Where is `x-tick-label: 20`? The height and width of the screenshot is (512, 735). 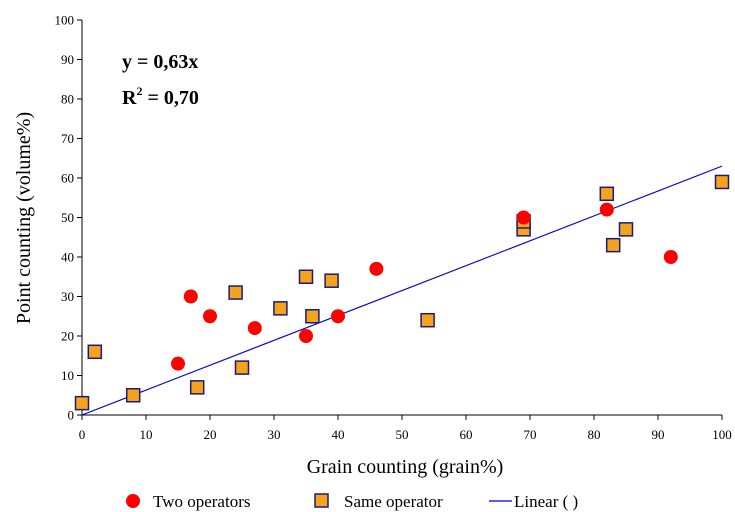
x-tick-label: 20 is located at coordinates (210, 434).